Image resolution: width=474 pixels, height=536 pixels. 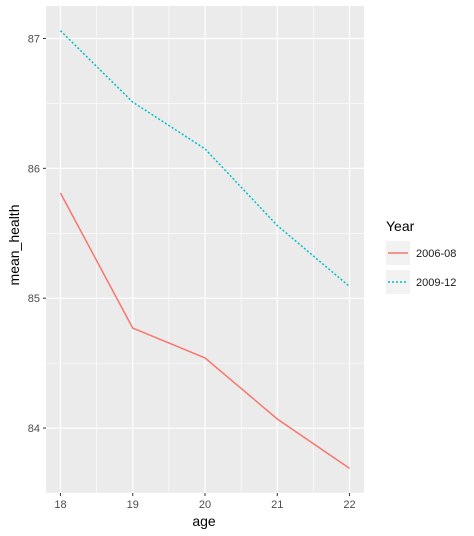 I want to click on x-tick-label: 20, so click(x=205, y=505).